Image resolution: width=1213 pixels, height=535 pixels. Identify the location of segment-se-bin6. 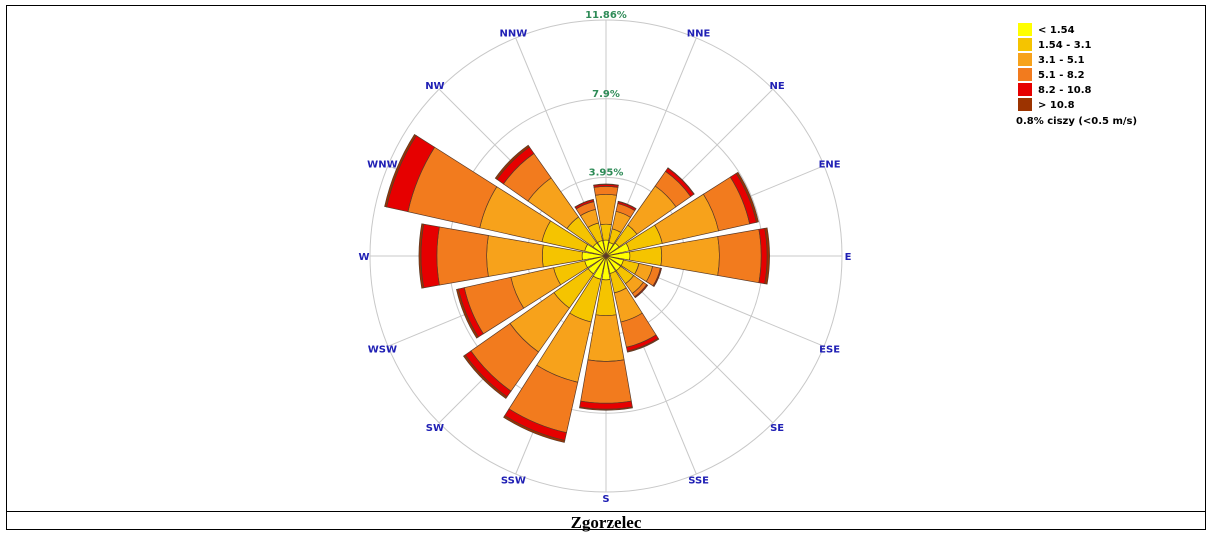
(641, 291).